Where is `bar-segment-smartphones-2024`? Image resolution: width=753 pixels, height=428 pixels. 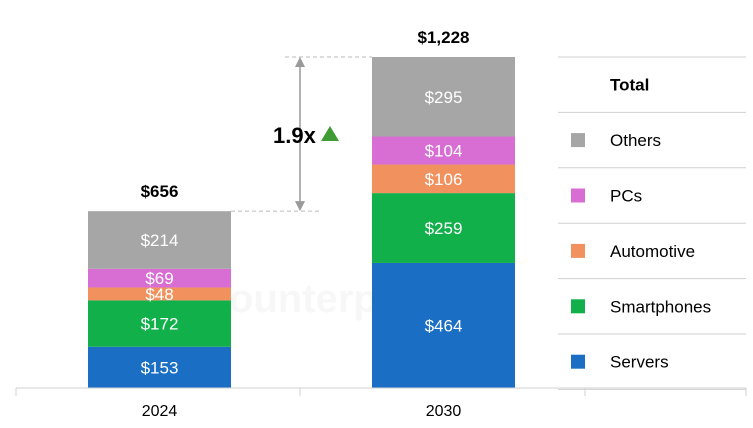
bar-segment-smartphones-2024 is located at coordinates (159, 323).